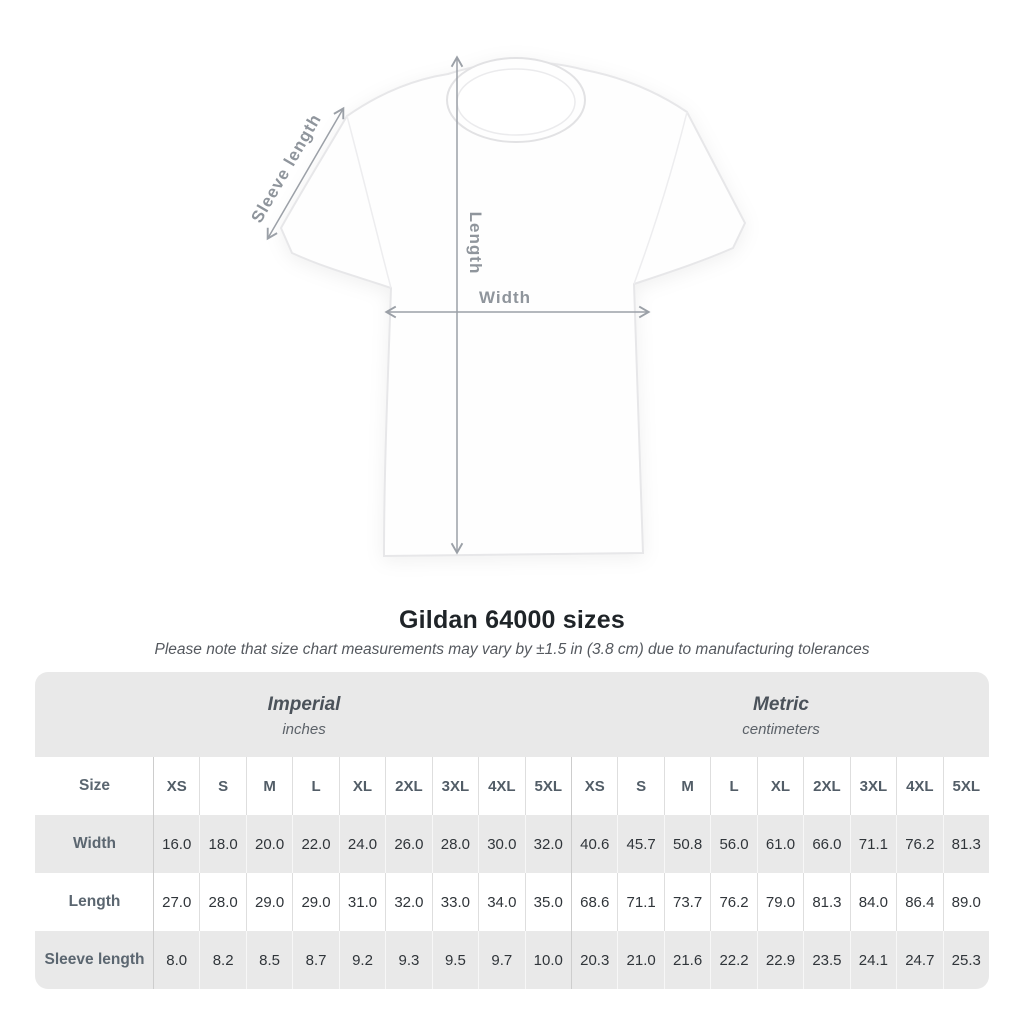 This screenshot has height=1024, width=1024. What do you see at coordinates (781, 704) in the screenshot?
I see `metric-label: Metric` at bounding box center [781, 704].